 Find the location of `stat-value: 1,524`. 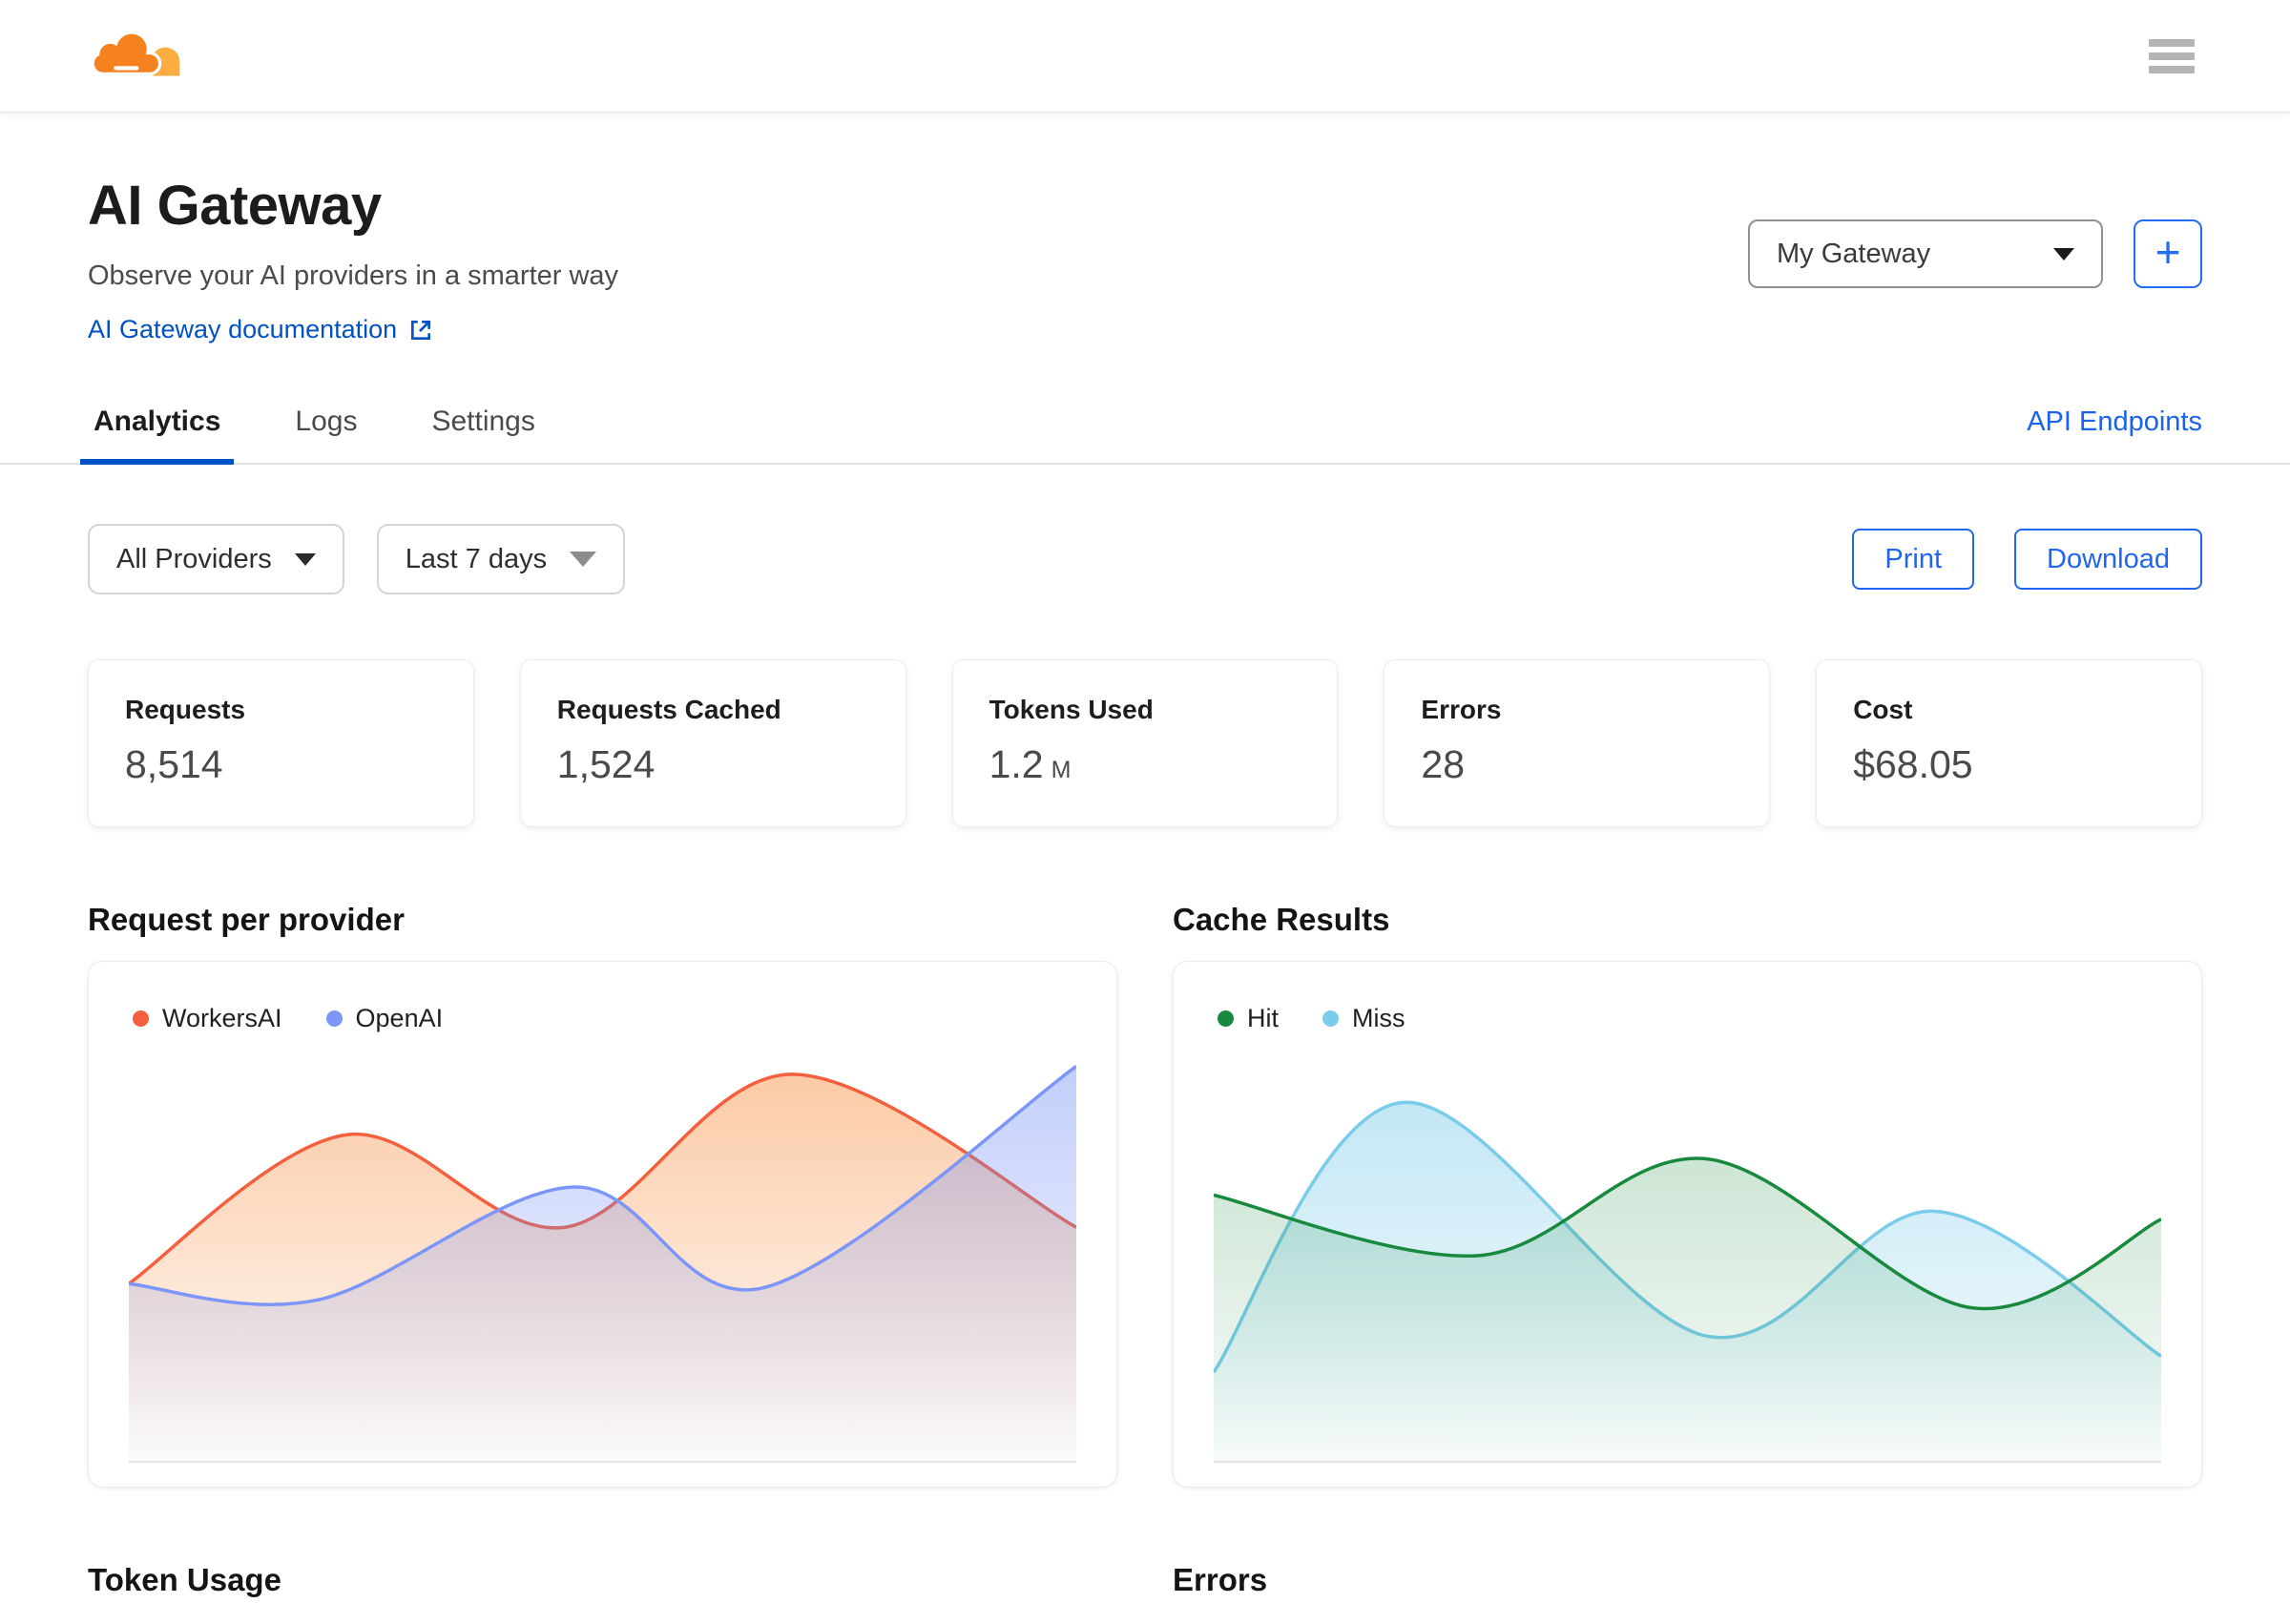

stat-value: 1,524 is located at coordinates (606, 764).